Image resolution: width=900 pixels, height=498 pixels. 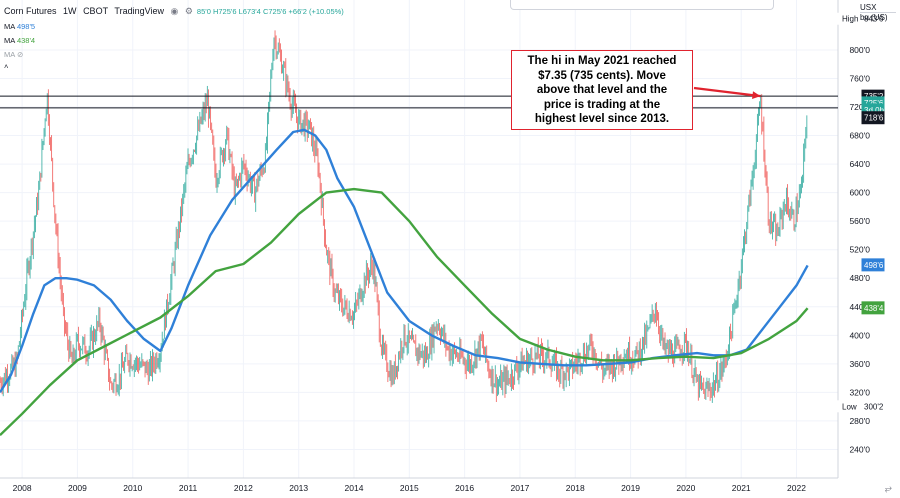 What do you see at coordinates (409, 488) in the screenshot?
I see `x-tick-label: 2015` at bounding box center [409, 488].